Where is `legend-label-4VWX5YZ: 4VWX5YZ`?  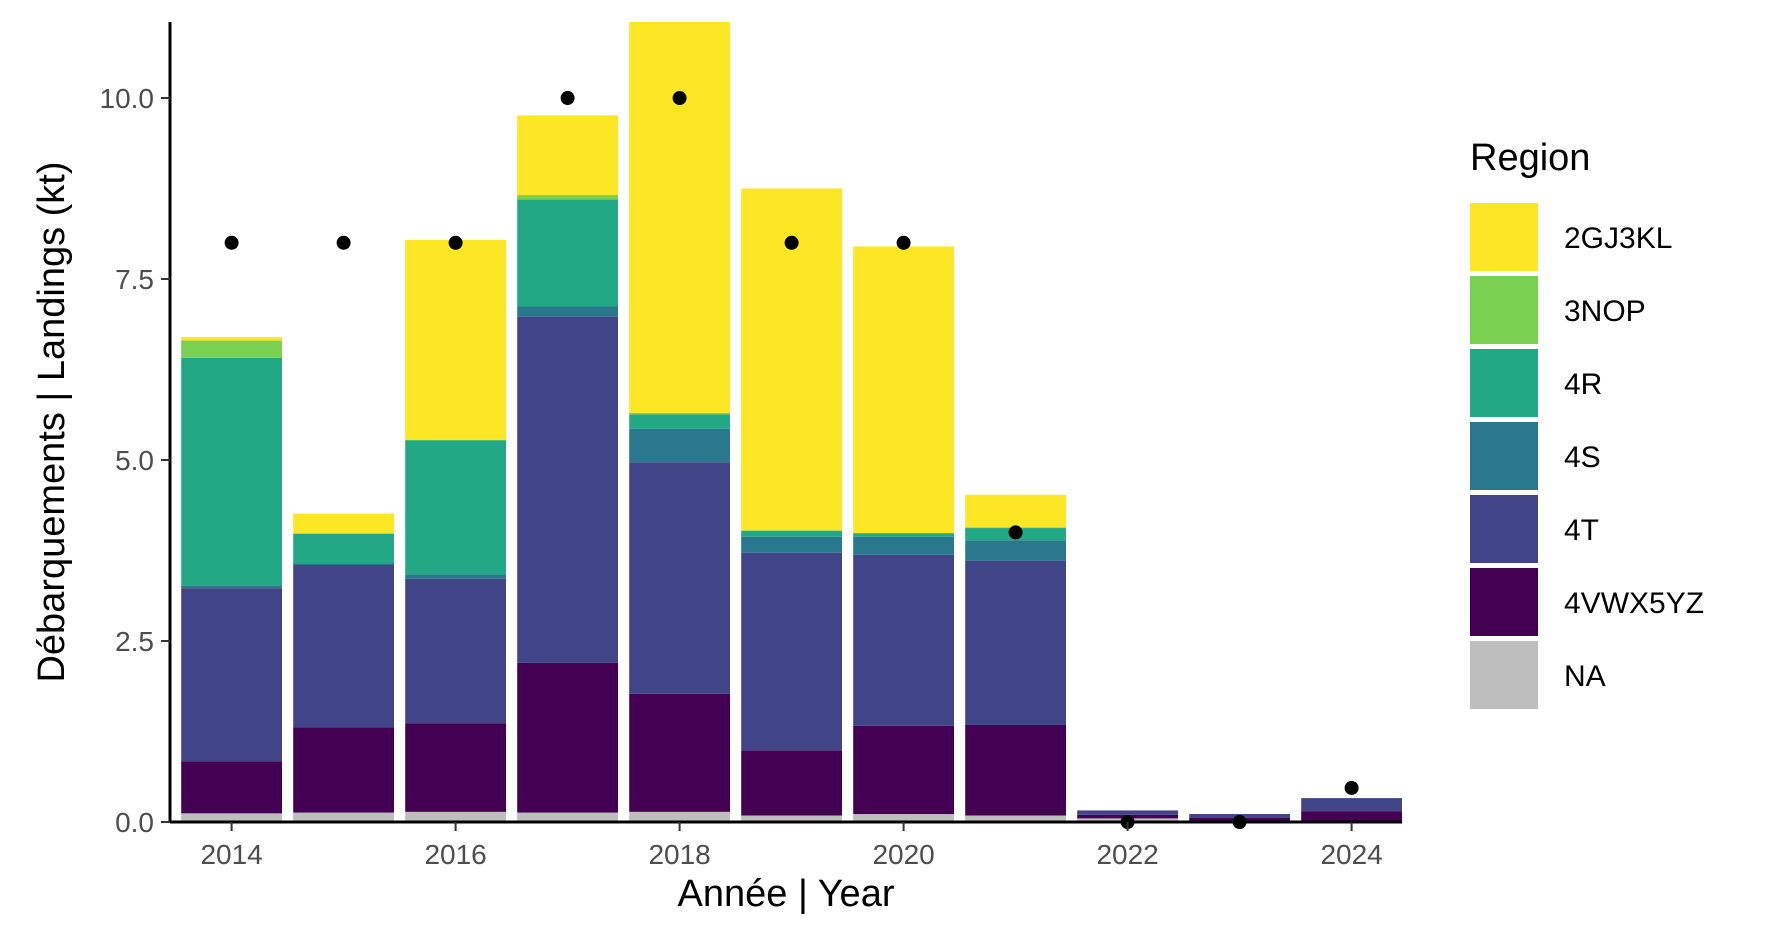
legend-label-4VWX5YZ: 4VWX5YZ is located at coordinates (1634, 603).